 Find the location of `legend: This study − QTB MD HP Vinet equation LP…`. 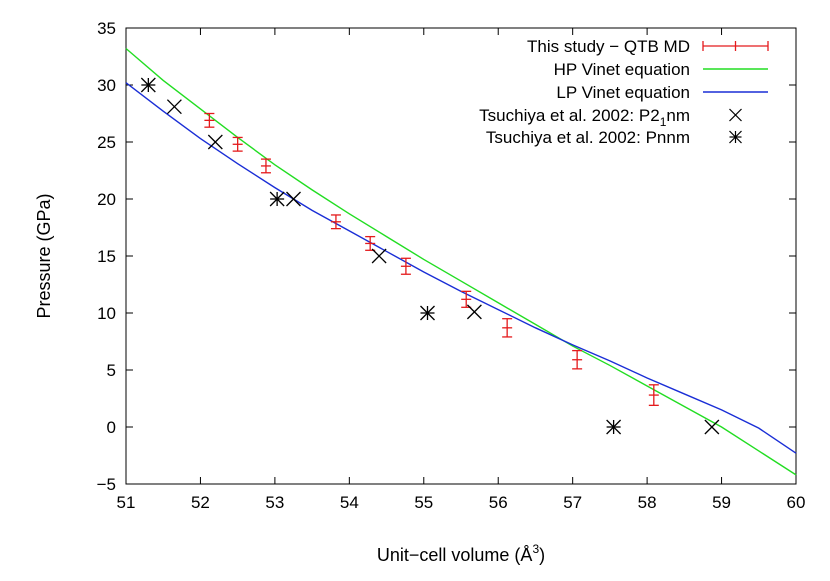

legend: This study − QTB MD HP Vinet equation LP… is located at coordinates (624, 92).